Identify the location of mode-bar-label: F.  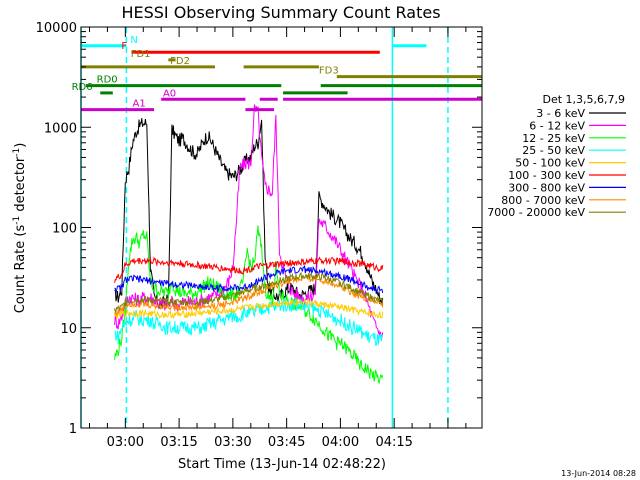
(124, 46).